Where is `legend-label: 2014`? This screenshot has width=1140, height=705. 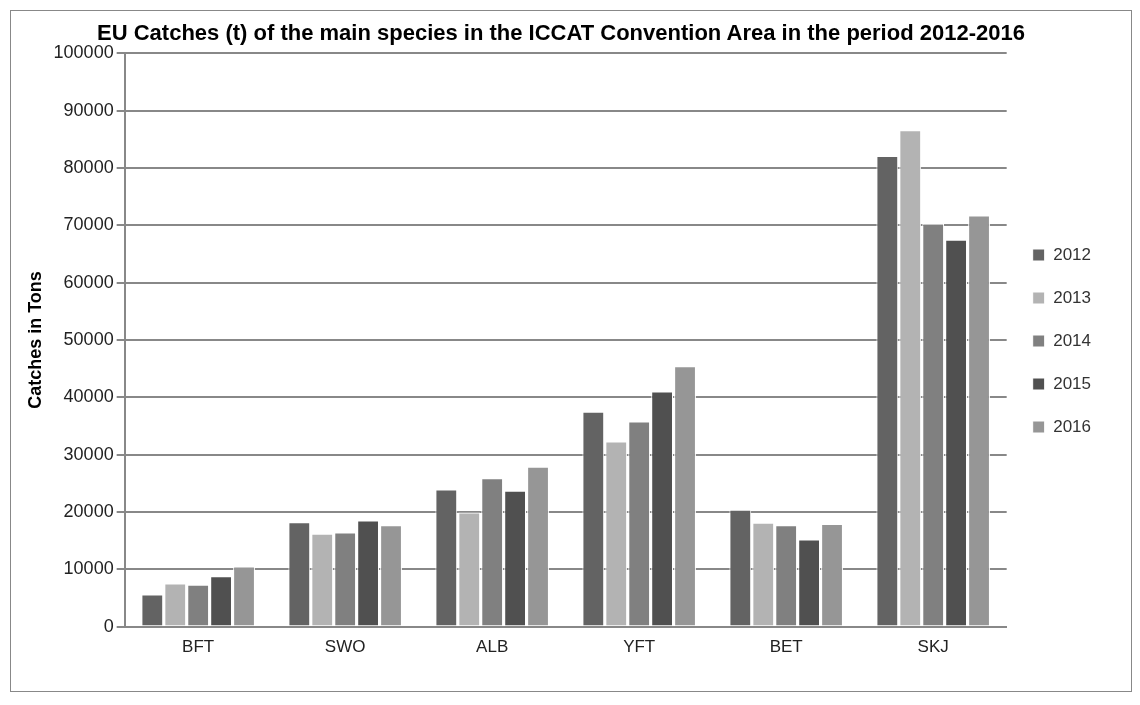 legend-label: 2014 is located at coordinates (1072, 340).